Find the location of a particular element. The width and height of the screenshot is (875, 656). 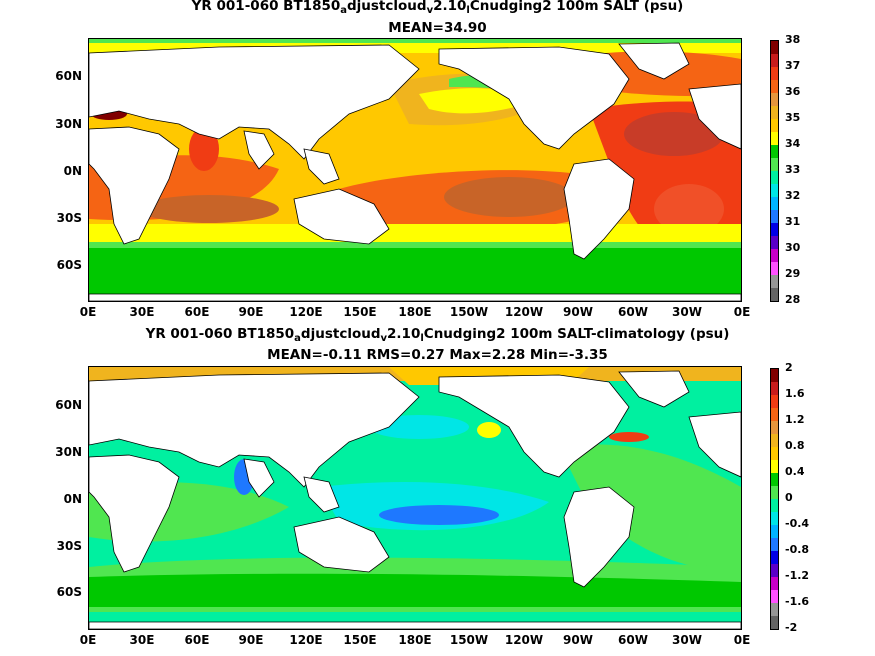

top-colorbar is located at coordinates (774, 171).